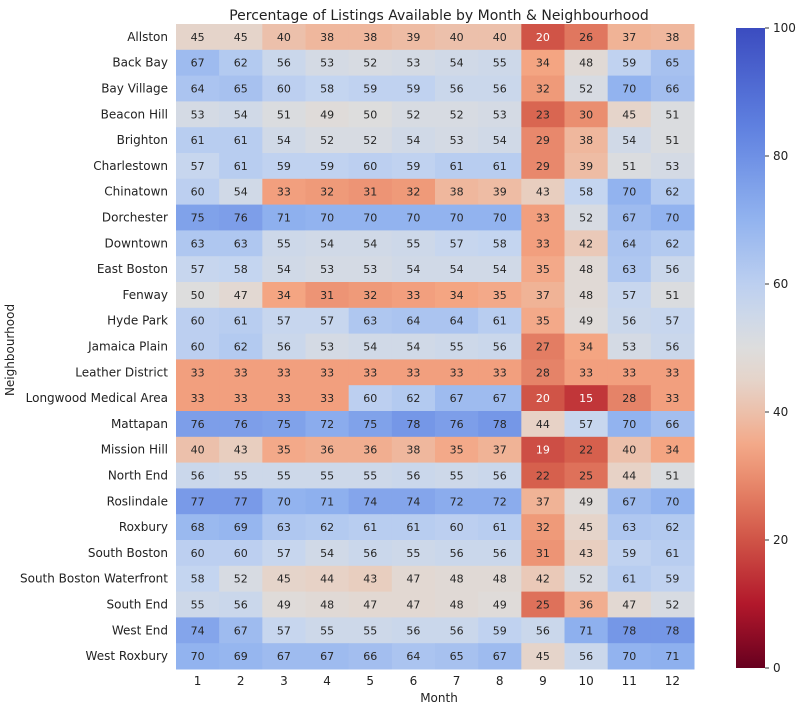 Image resolution: width=800 pixels, height=709 pixels. What do you see at coordinates (780, 348) in the screenshot?
I see `colorbar-ticks: 0 20 40 60 80 100` at bounding box center [780, 348].